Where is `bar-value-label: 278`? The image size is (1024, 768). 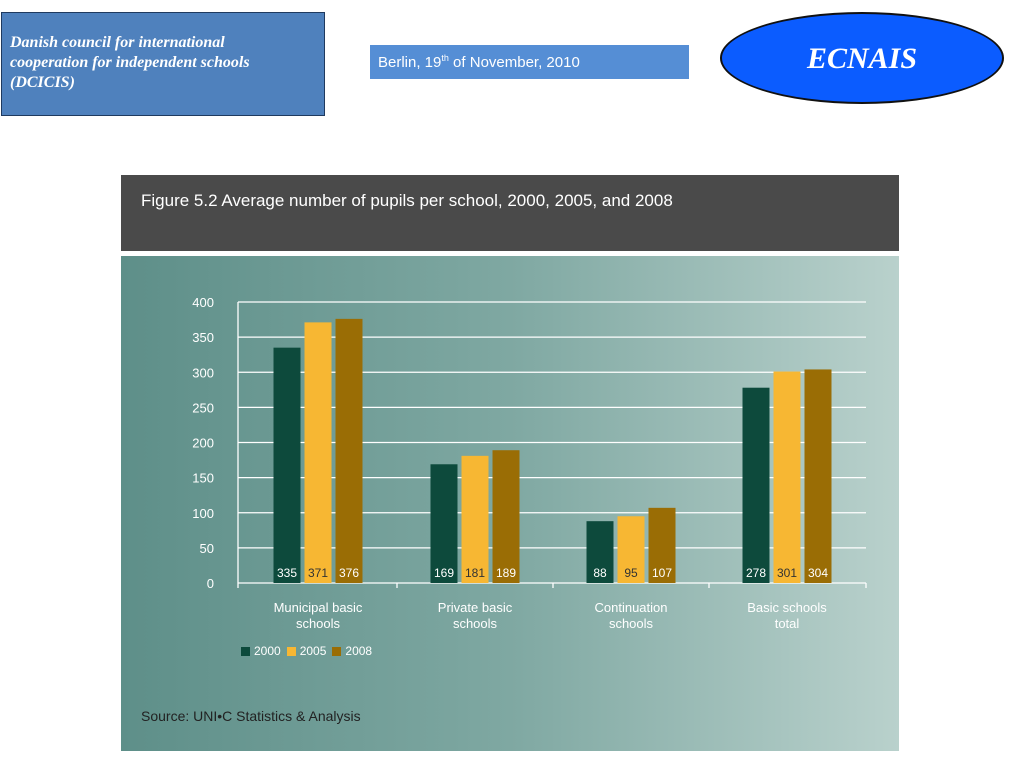 bar-value-label: 278 is located at coordinates (756, 573).